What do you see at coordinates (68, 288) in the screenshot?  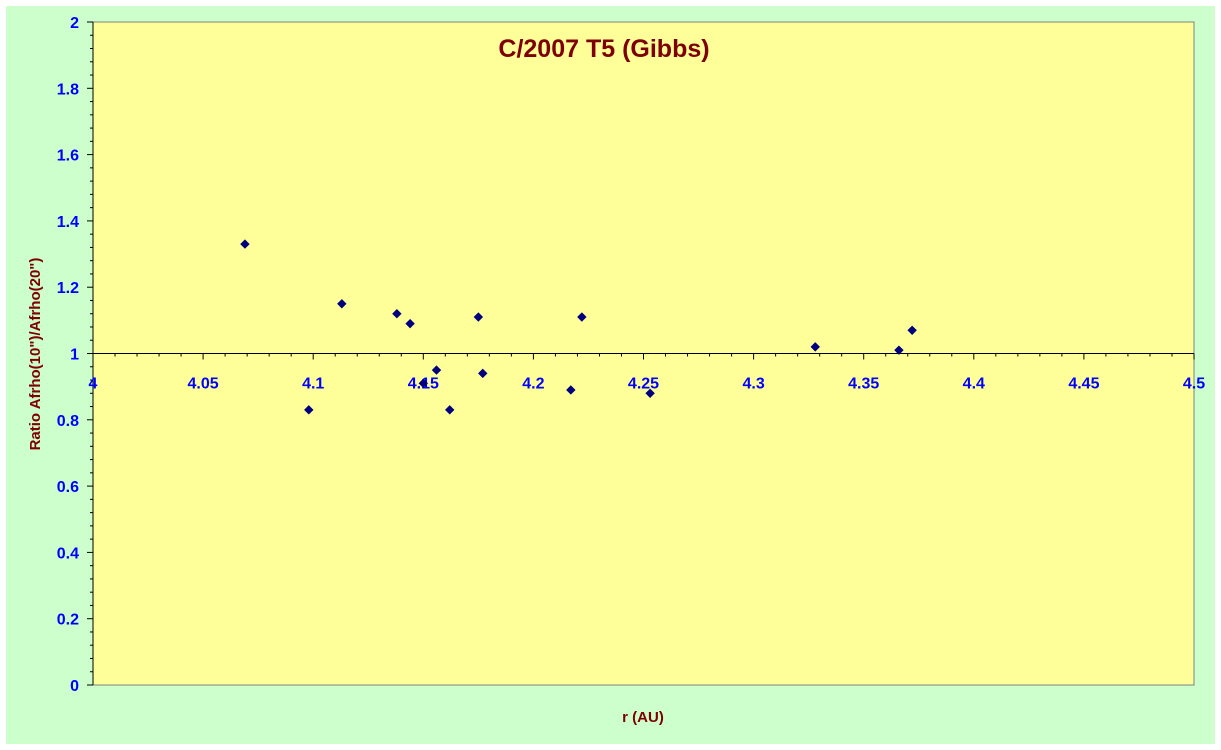 I see `y-tick-label: 1.2` at bounding box center [68, 288].